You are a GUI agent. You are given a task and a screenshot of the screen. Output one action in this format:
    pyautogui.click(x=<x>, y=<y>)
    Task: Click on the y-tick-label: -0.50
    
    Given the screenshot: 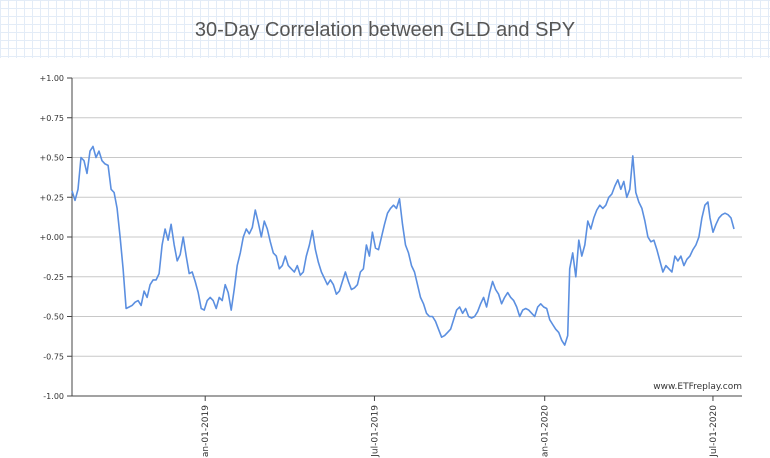 What is the action you would take?
    pyautogui.click(x=53, y=317)
    